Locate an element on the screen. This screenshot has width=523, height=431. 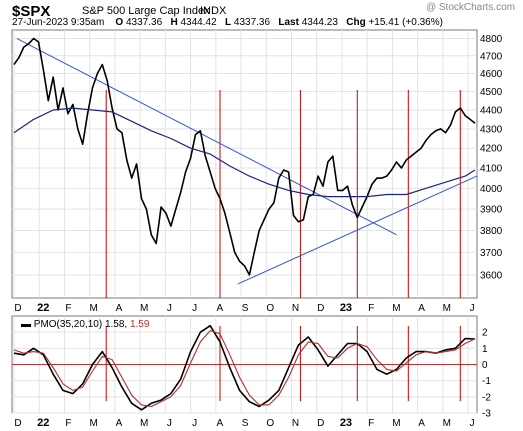
chg-label: Chg is located at coordinates (356, 22).